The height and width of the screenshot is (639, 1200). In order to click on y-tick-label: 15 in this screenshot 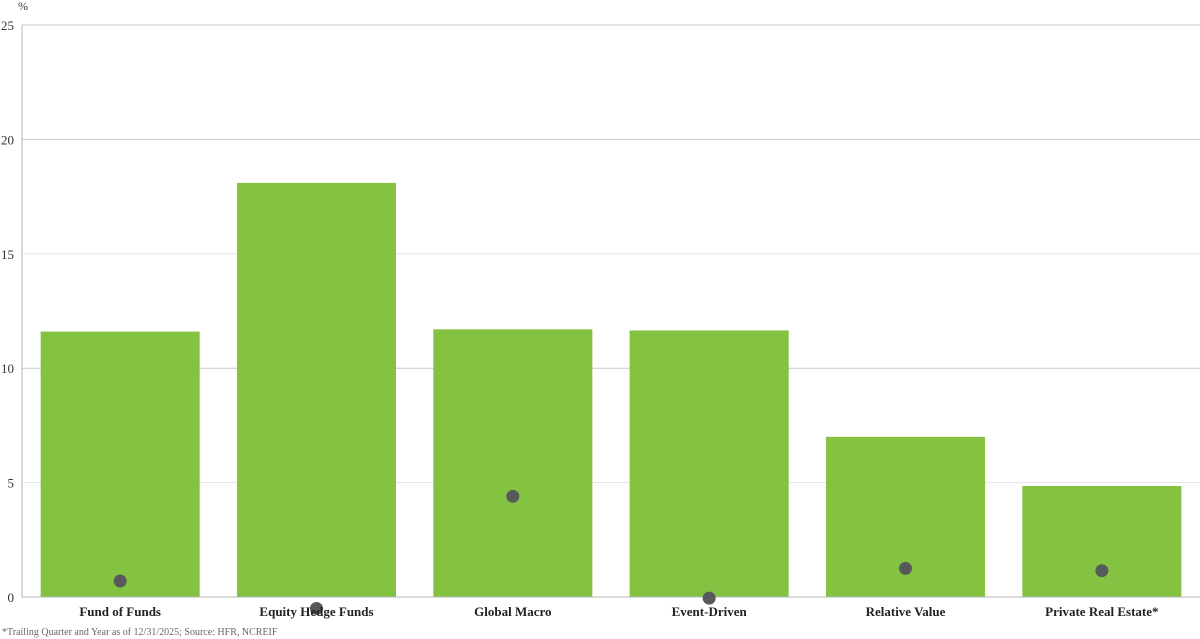, I will do `click(7, 254)`.